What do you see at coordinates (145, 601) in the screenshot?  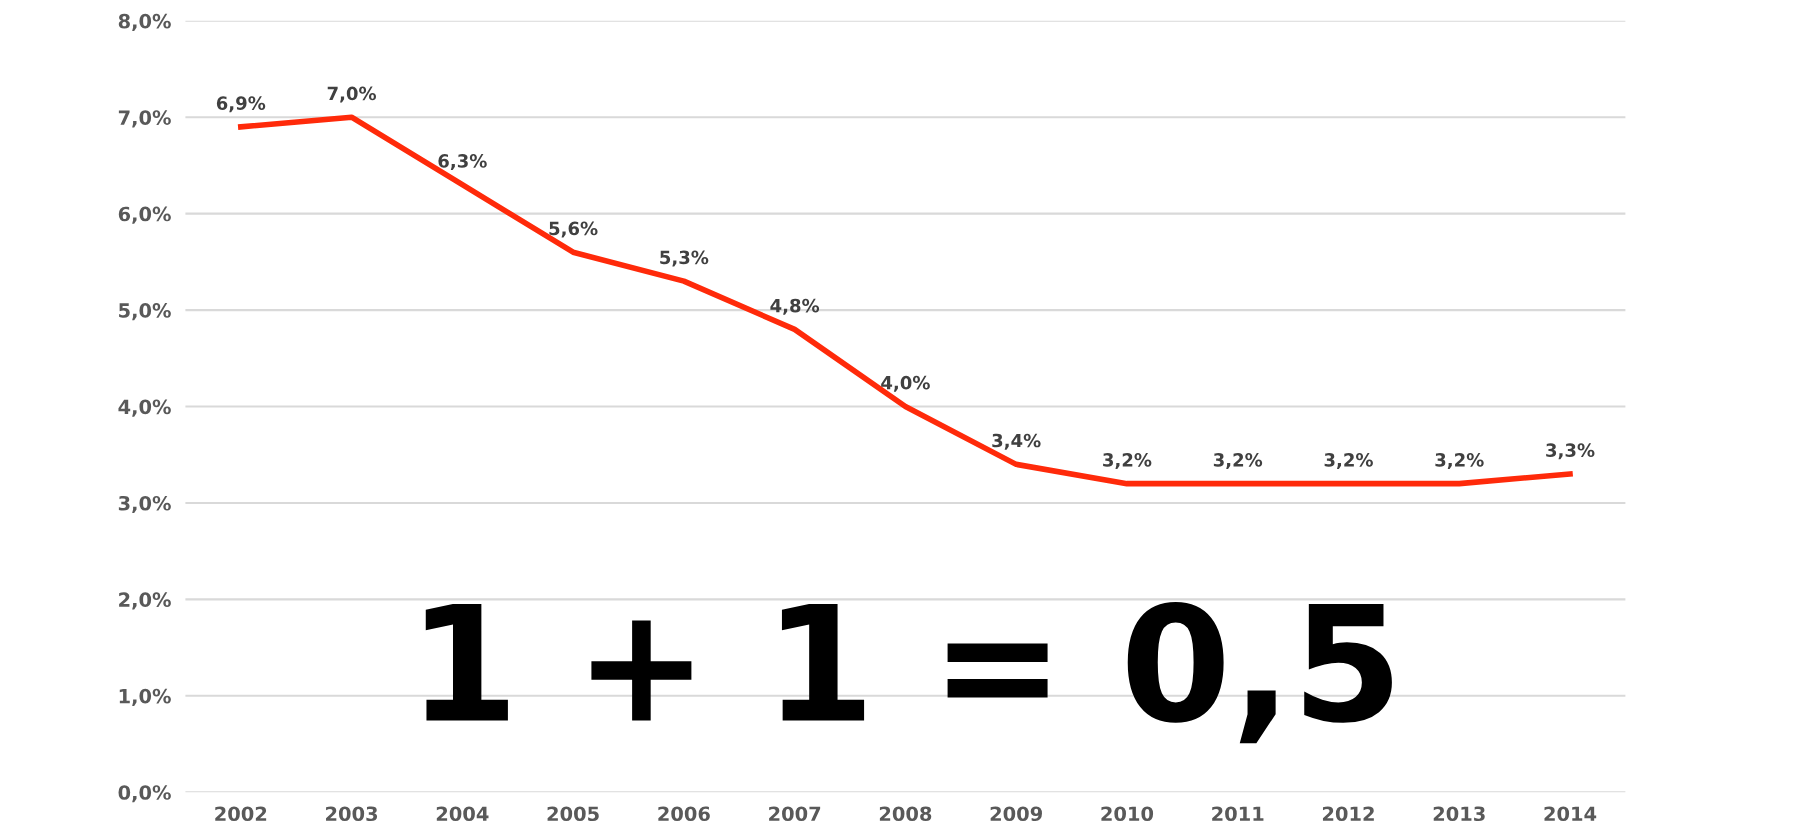 I see `y-tick-label: 2,0%` at bounding box center [145, 601].